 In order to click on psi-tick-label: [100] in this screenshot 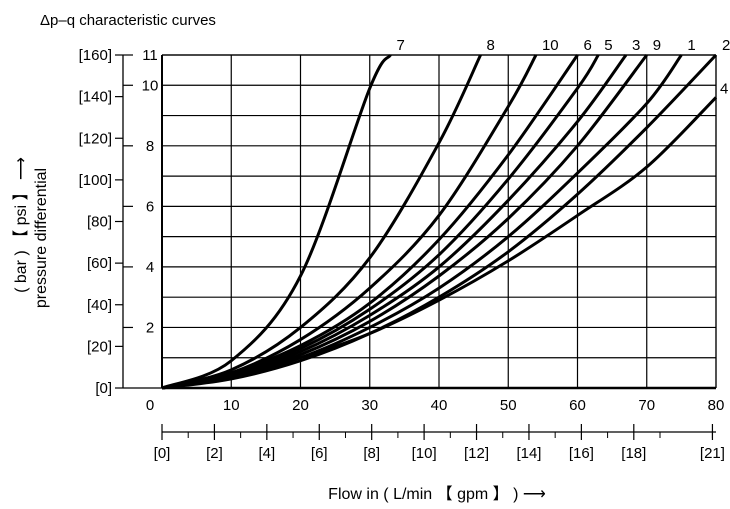, I will do `click(95, 180)`.